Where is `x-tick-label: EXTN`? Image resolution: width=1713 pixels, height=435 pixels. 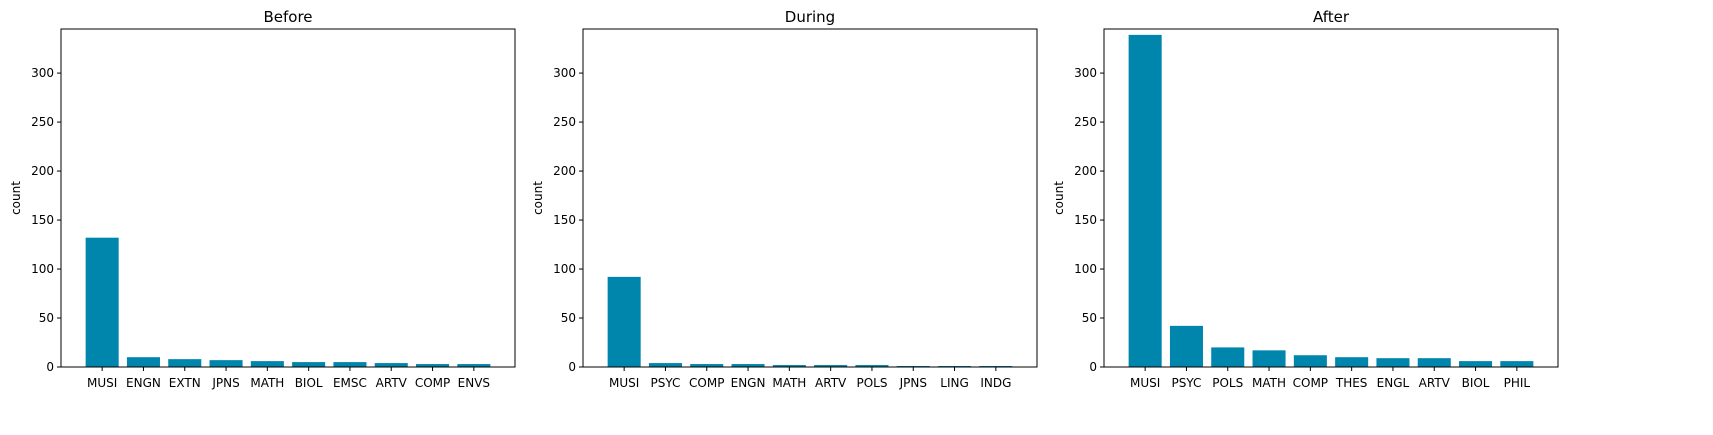
x-tick-label: EXTN is located at coordinates (185, 383).